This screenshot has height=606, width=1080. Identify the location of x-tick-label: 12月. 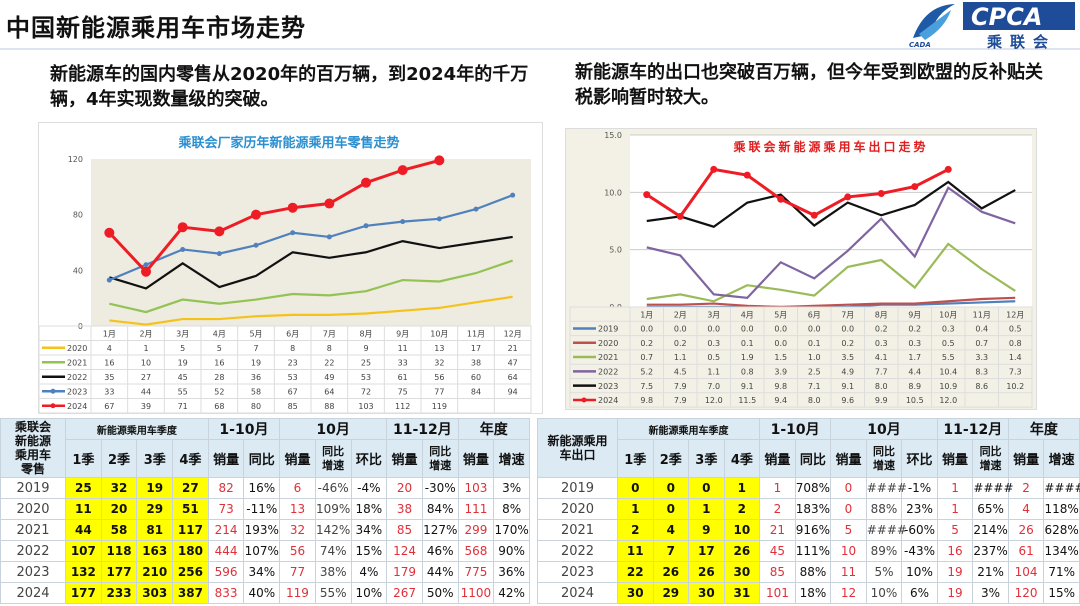
(1015, 314).